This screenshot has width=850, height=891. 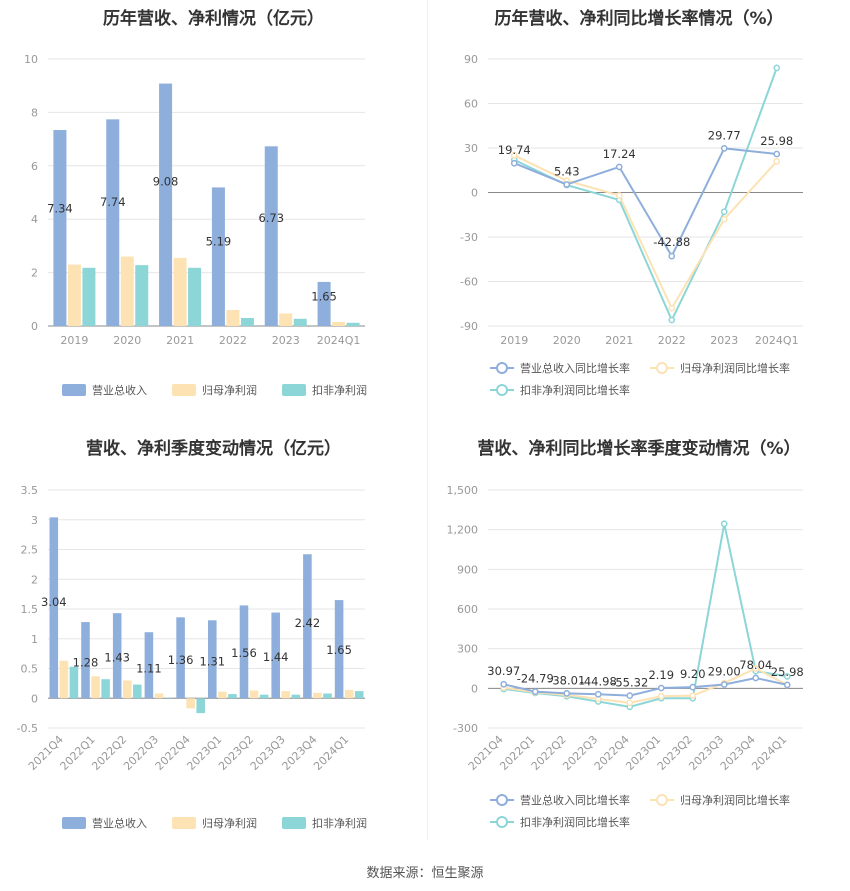 I want to click on data-label: 1.44, so click(x=276, y=657).